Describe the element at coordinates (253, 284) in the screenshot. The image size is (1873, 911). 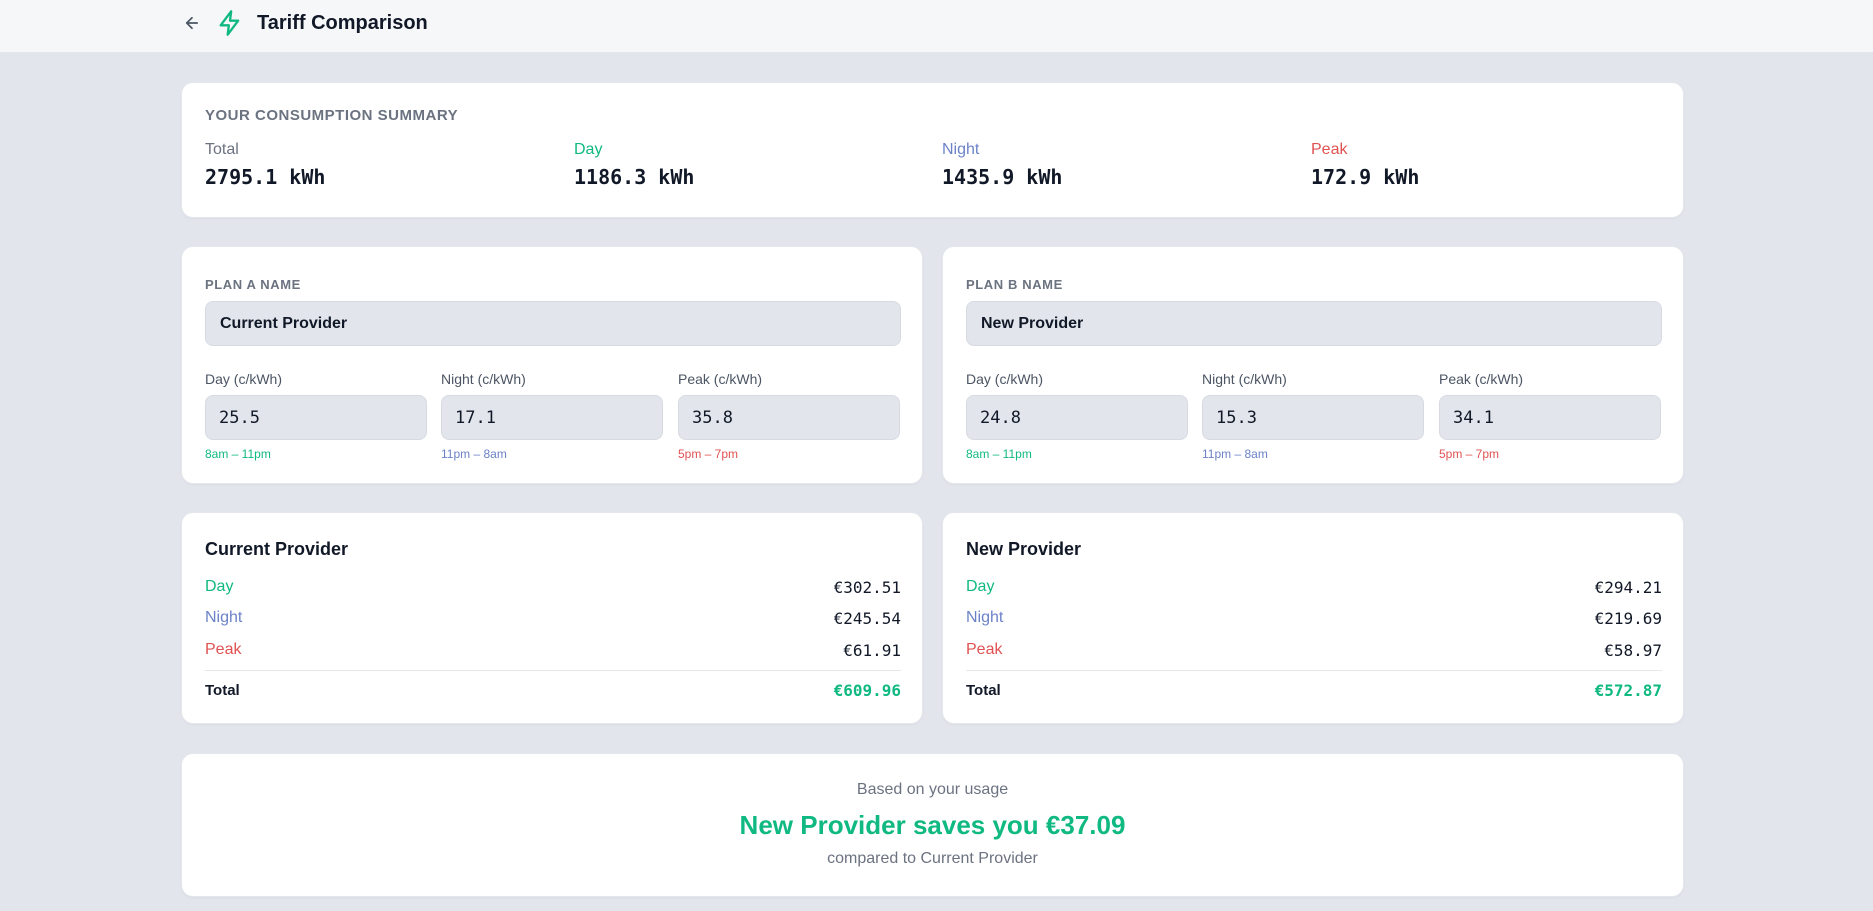
I see `plan-a-name-label: PLAN A NAME` at that location.